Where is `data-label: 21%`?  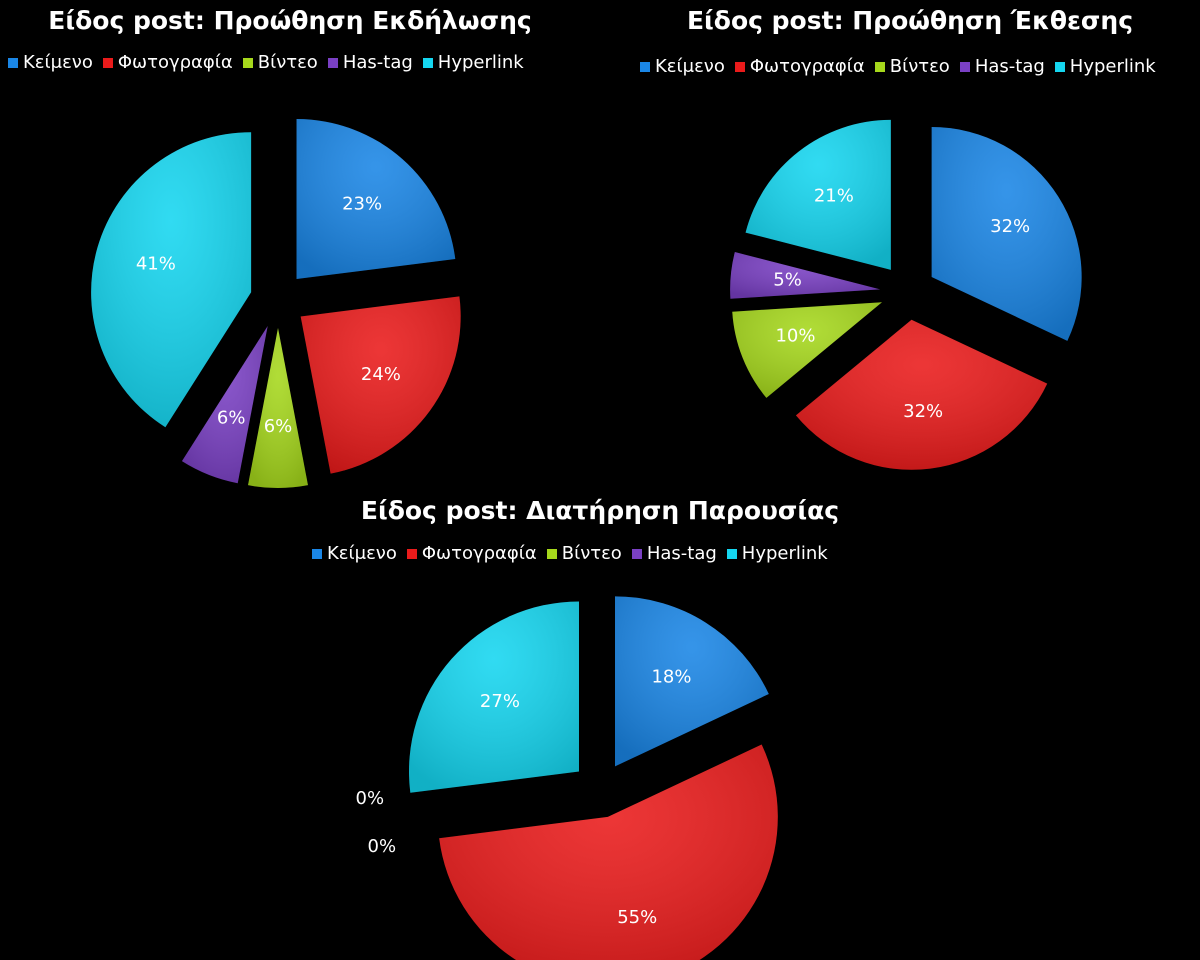 data-label: 21% is located at coordinates (834, 195).